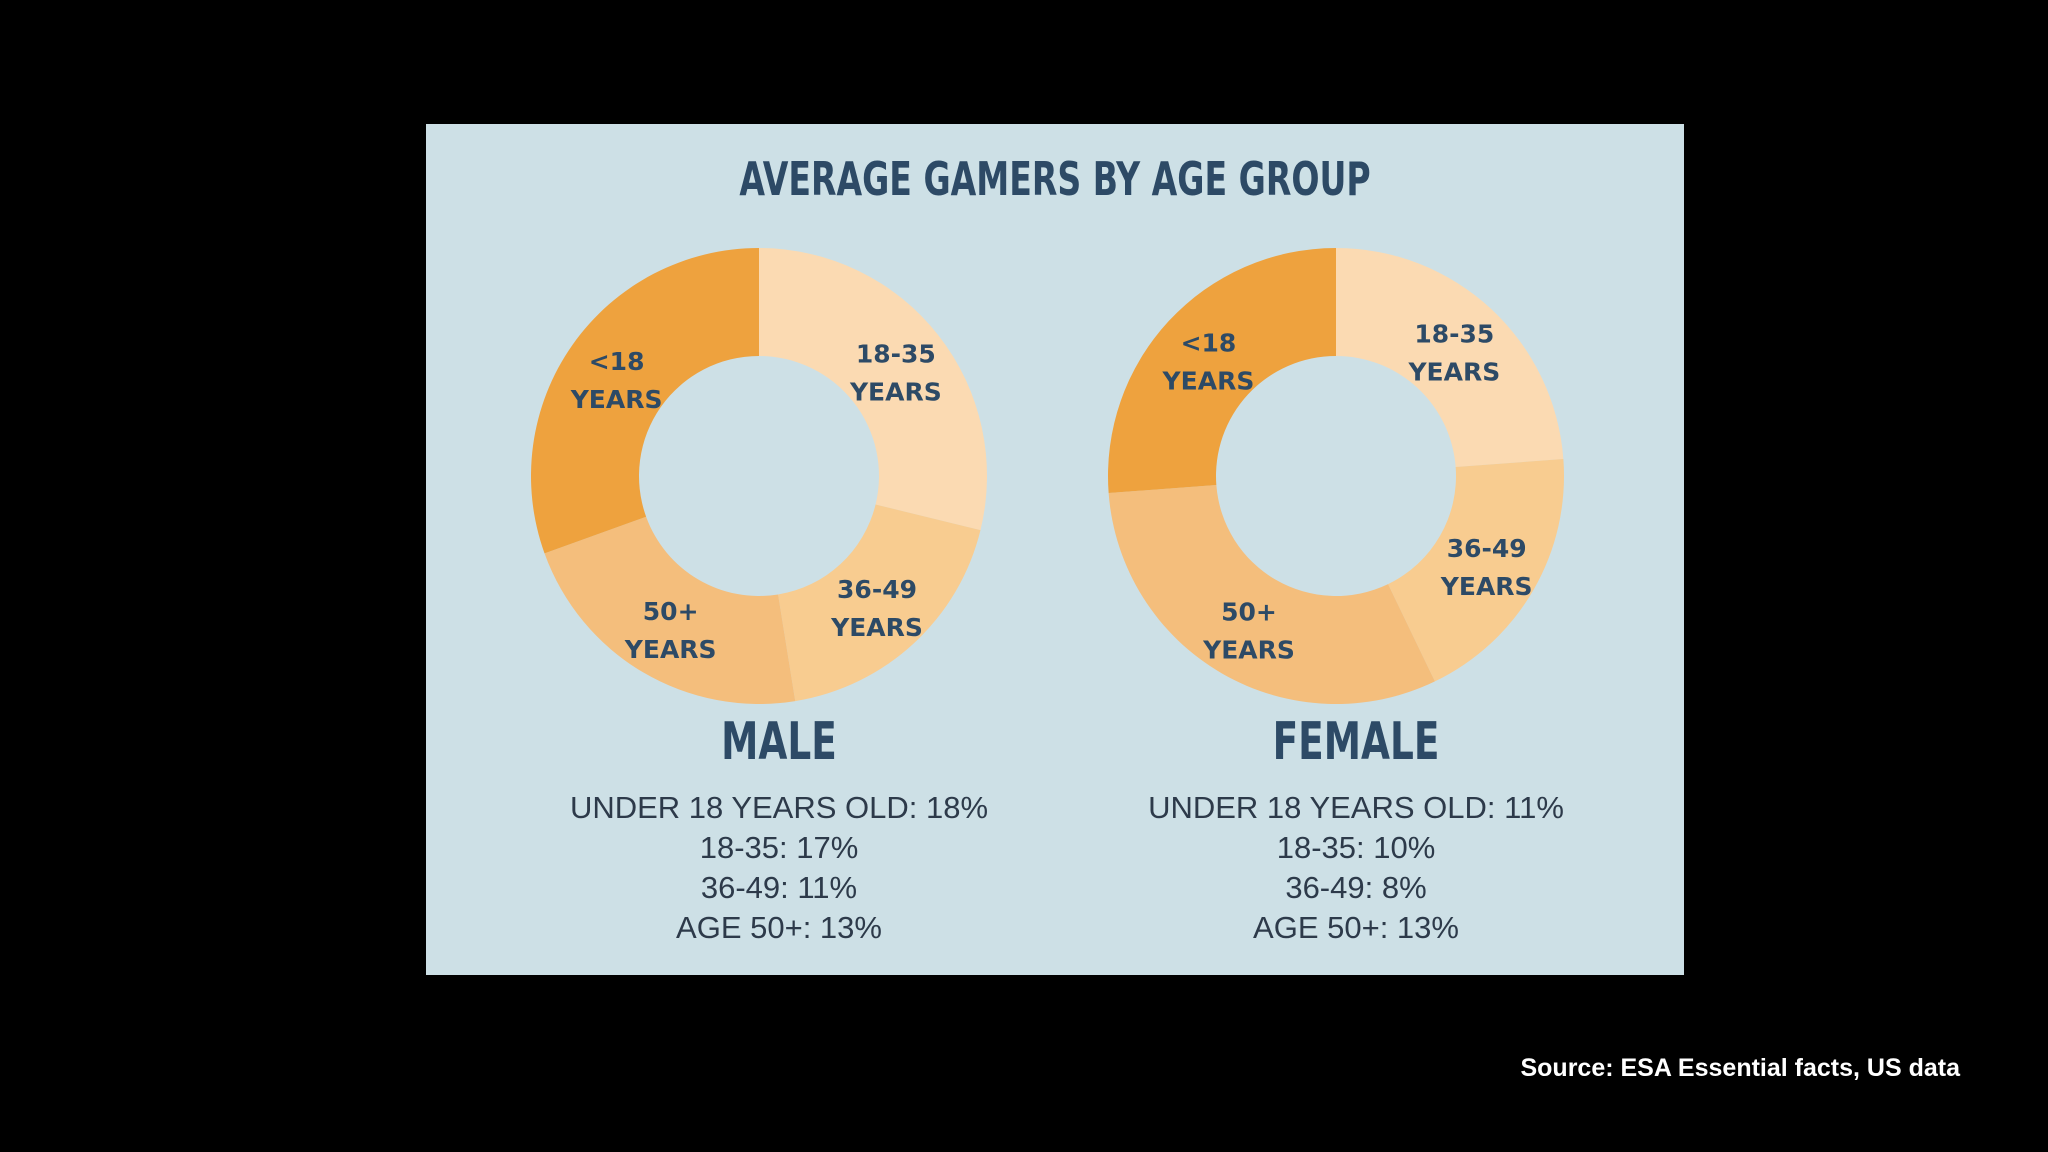 The width and height of the screenshot is (2048, 1152). Describe the element at coordinates (1356, 807) in the screenshot. I see `female-stat-under-18: UNDER 18 YEARS OLD: 11%` at that location.